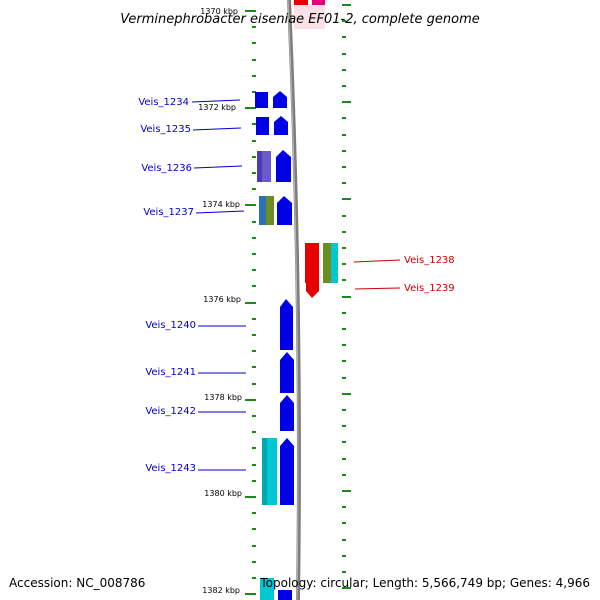 The image size is (600, 600). What do you see at coordinates (270, 210) in the screenshot?
I see `feature-box-veis-1237-b` at bounding box center [270, 210].